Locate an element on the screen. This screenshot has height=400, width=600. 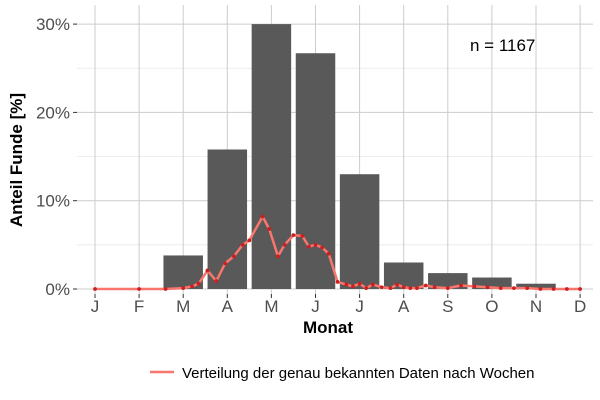
y-tick-label: 30% is located at coordinates (53, 24).